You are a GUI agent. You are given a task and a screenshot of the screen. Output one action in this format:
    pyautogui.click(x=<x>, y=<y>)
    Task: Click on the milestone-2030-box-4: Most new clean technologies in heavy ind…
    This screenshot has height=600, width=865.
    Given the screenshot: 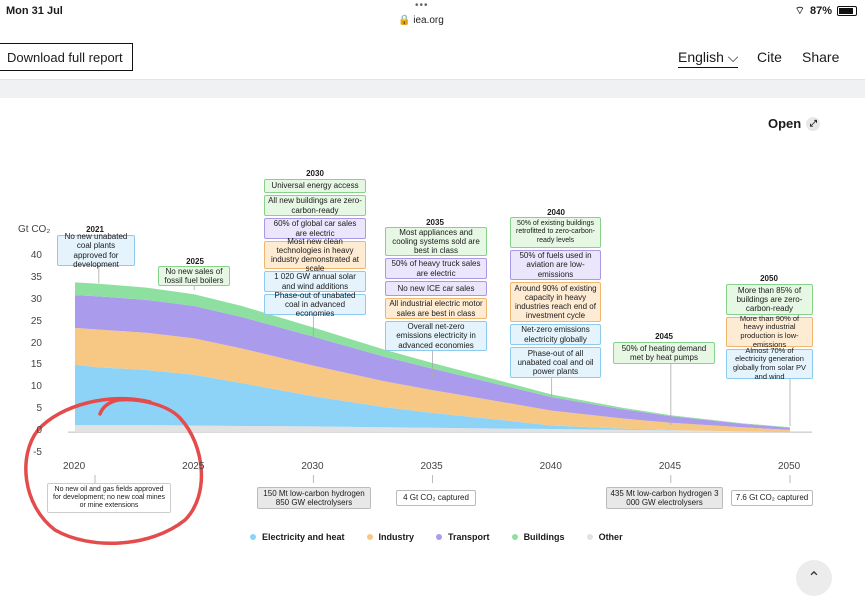 What is the action you would take?
    pyautogui.click(x=315, y=255)
    